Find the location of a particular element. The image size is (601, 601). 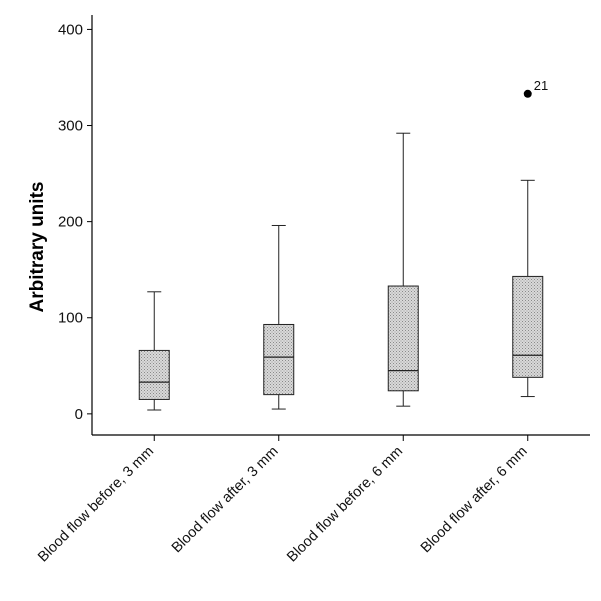

y-tick-label: 0 is located at coordinates (79, 414).